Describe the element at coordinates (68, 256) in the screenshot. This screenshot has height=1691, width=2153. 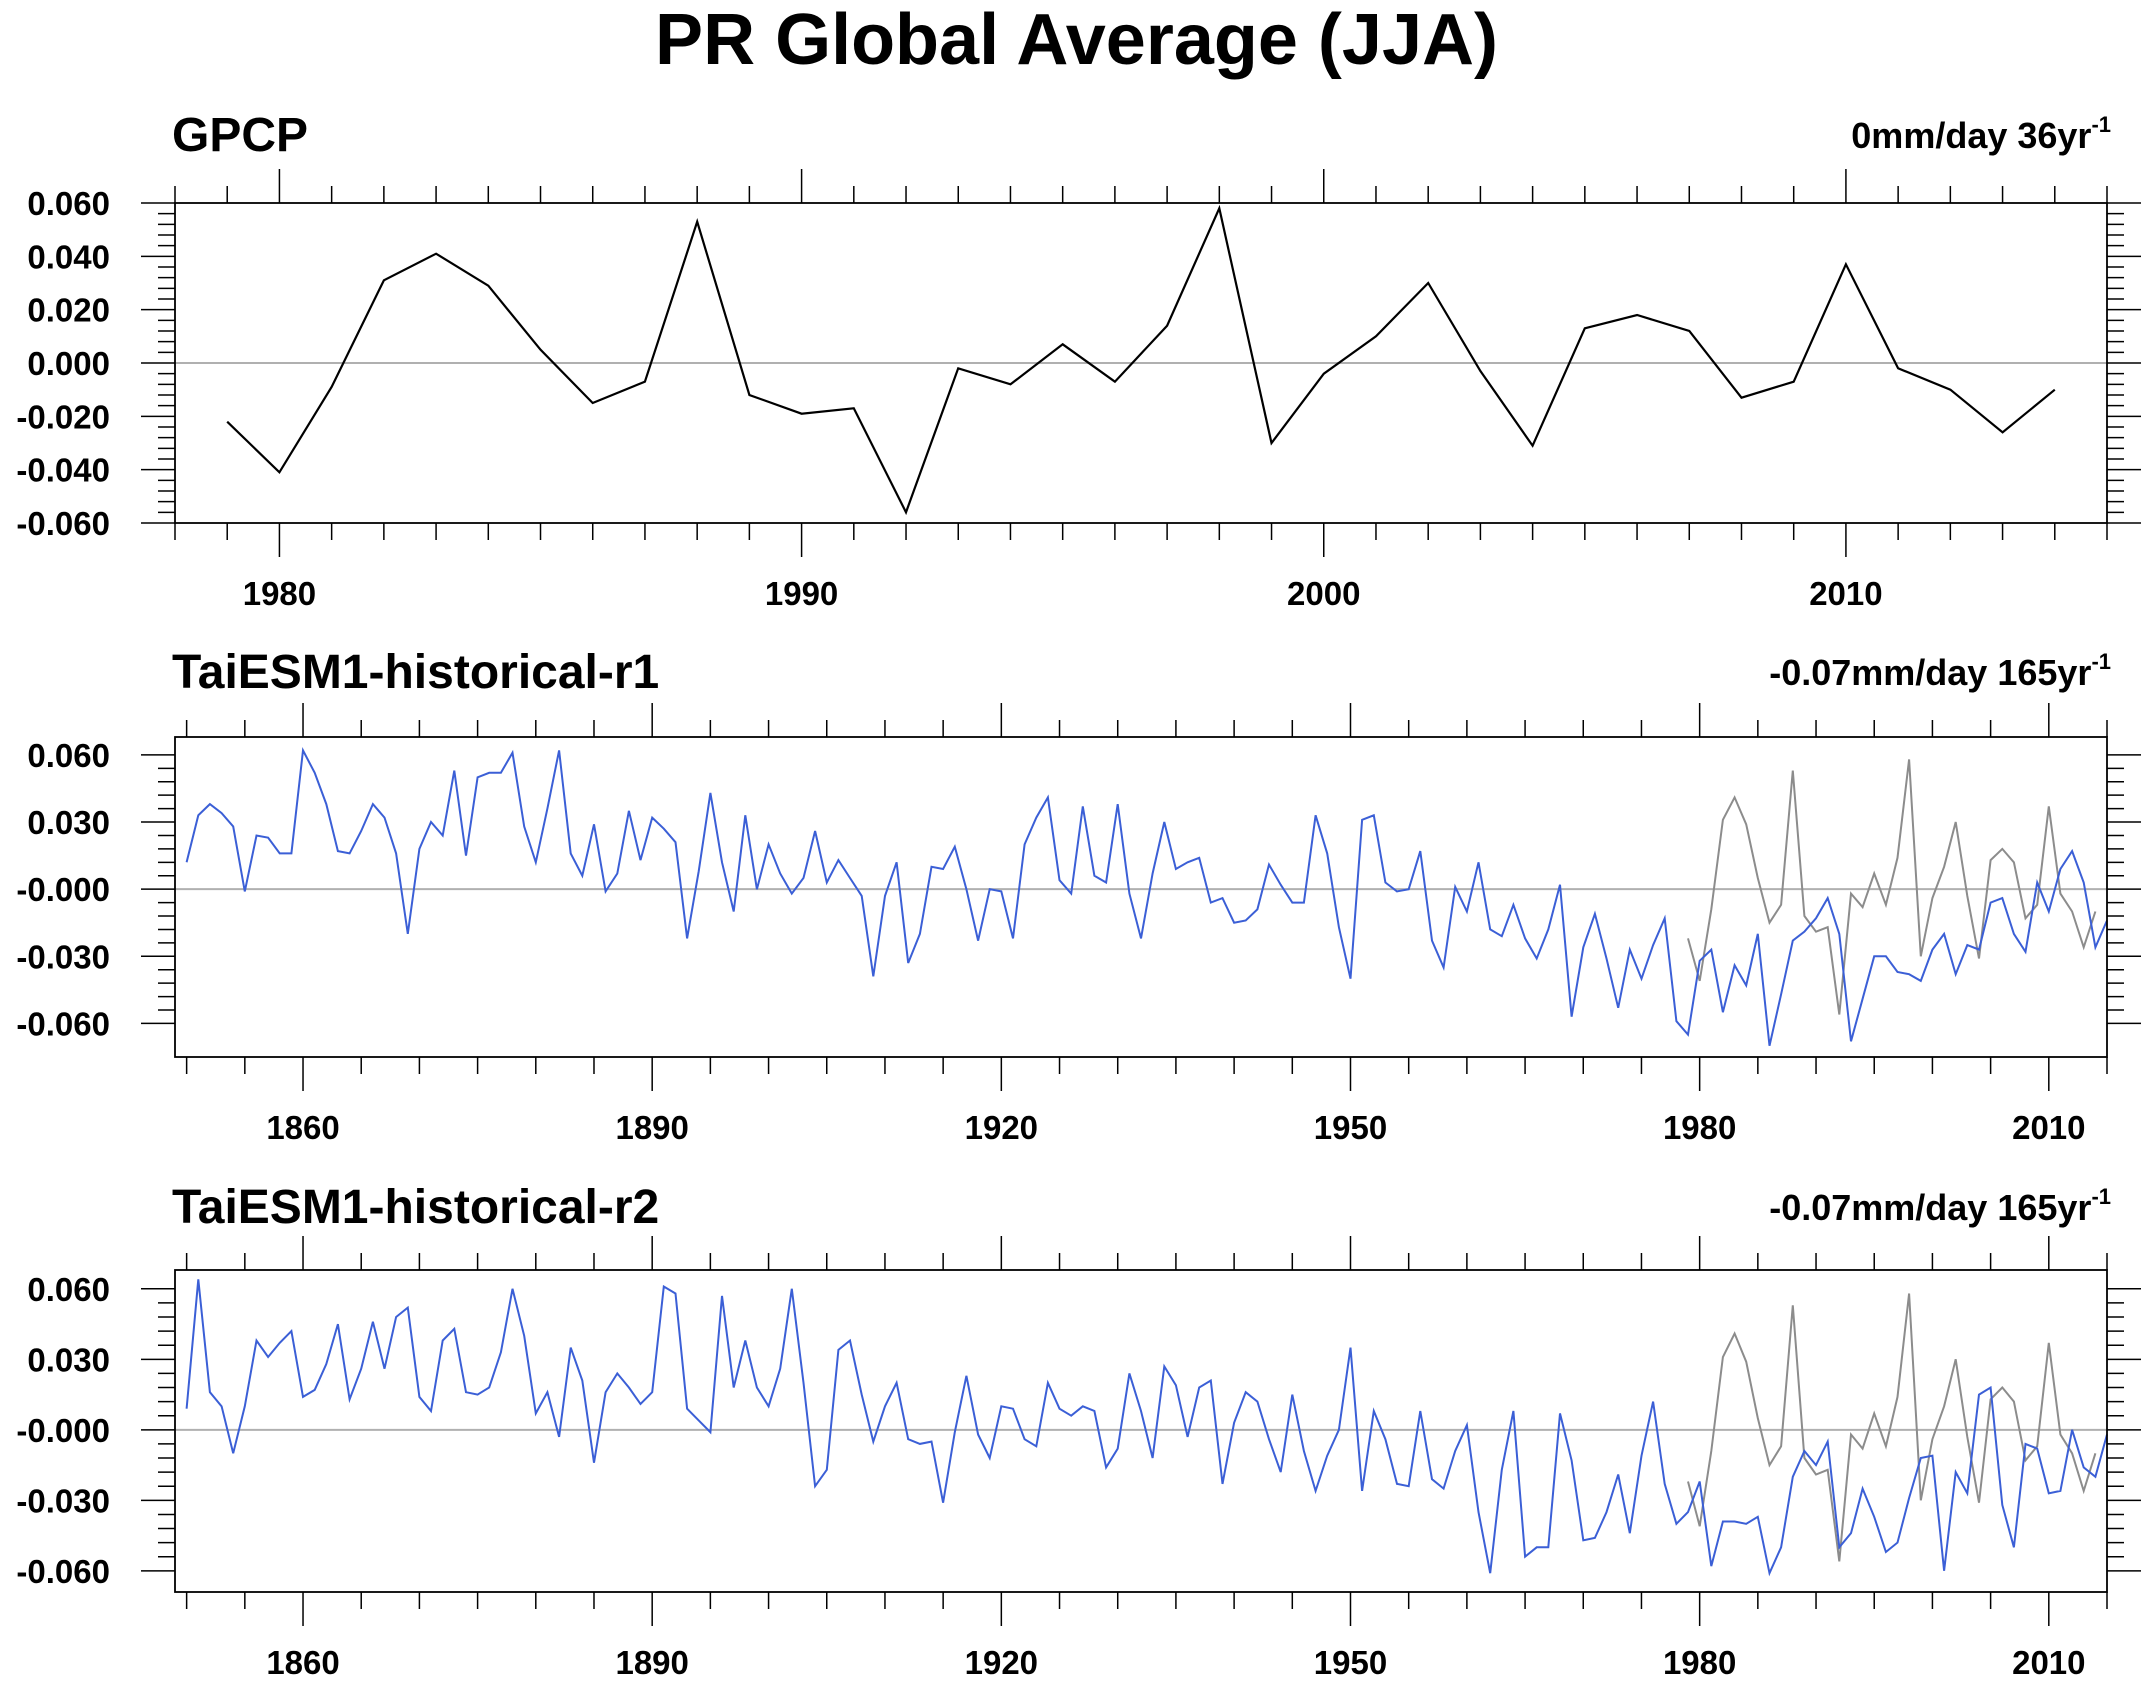
I see `y-tick-label: 0.040` at that location.